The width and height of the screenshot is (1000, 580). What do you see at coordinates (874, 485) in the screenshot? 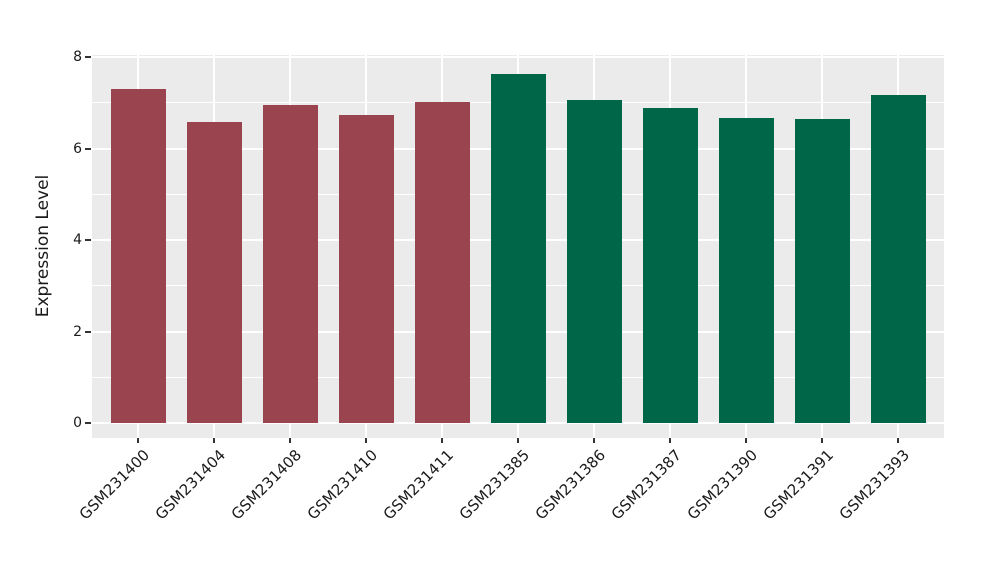
I see `x-tick-label-text: GSM231393` at bounding box center [874, 485].